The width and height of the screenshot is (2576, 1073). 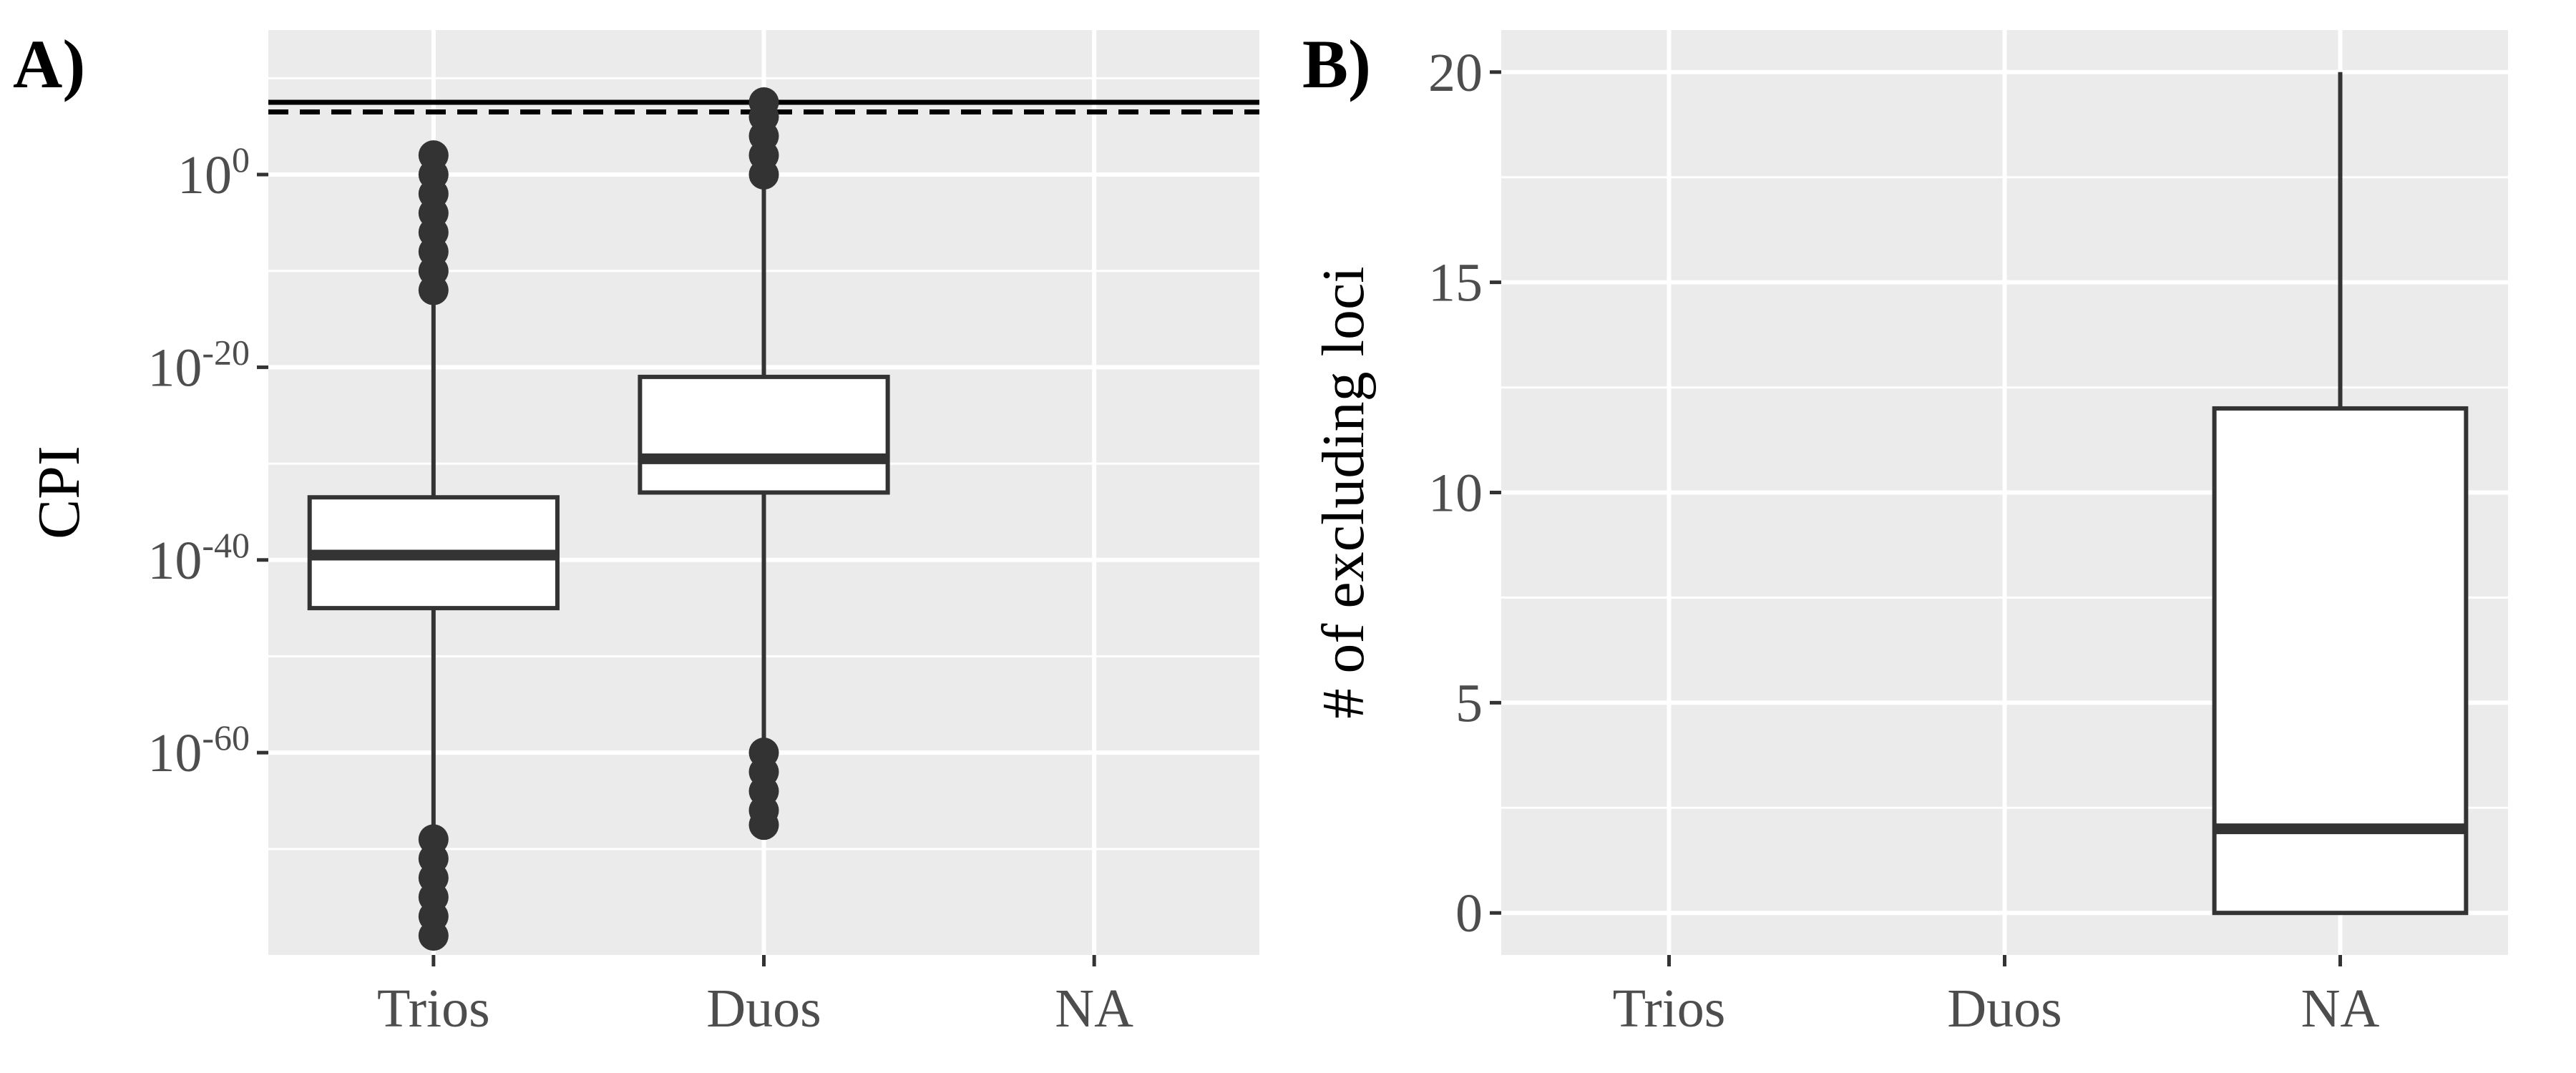 What do you see at coordinates (59, 492) in the screenshot?
I see `y-axis-title: CPI` at bounding box center [59, 492].